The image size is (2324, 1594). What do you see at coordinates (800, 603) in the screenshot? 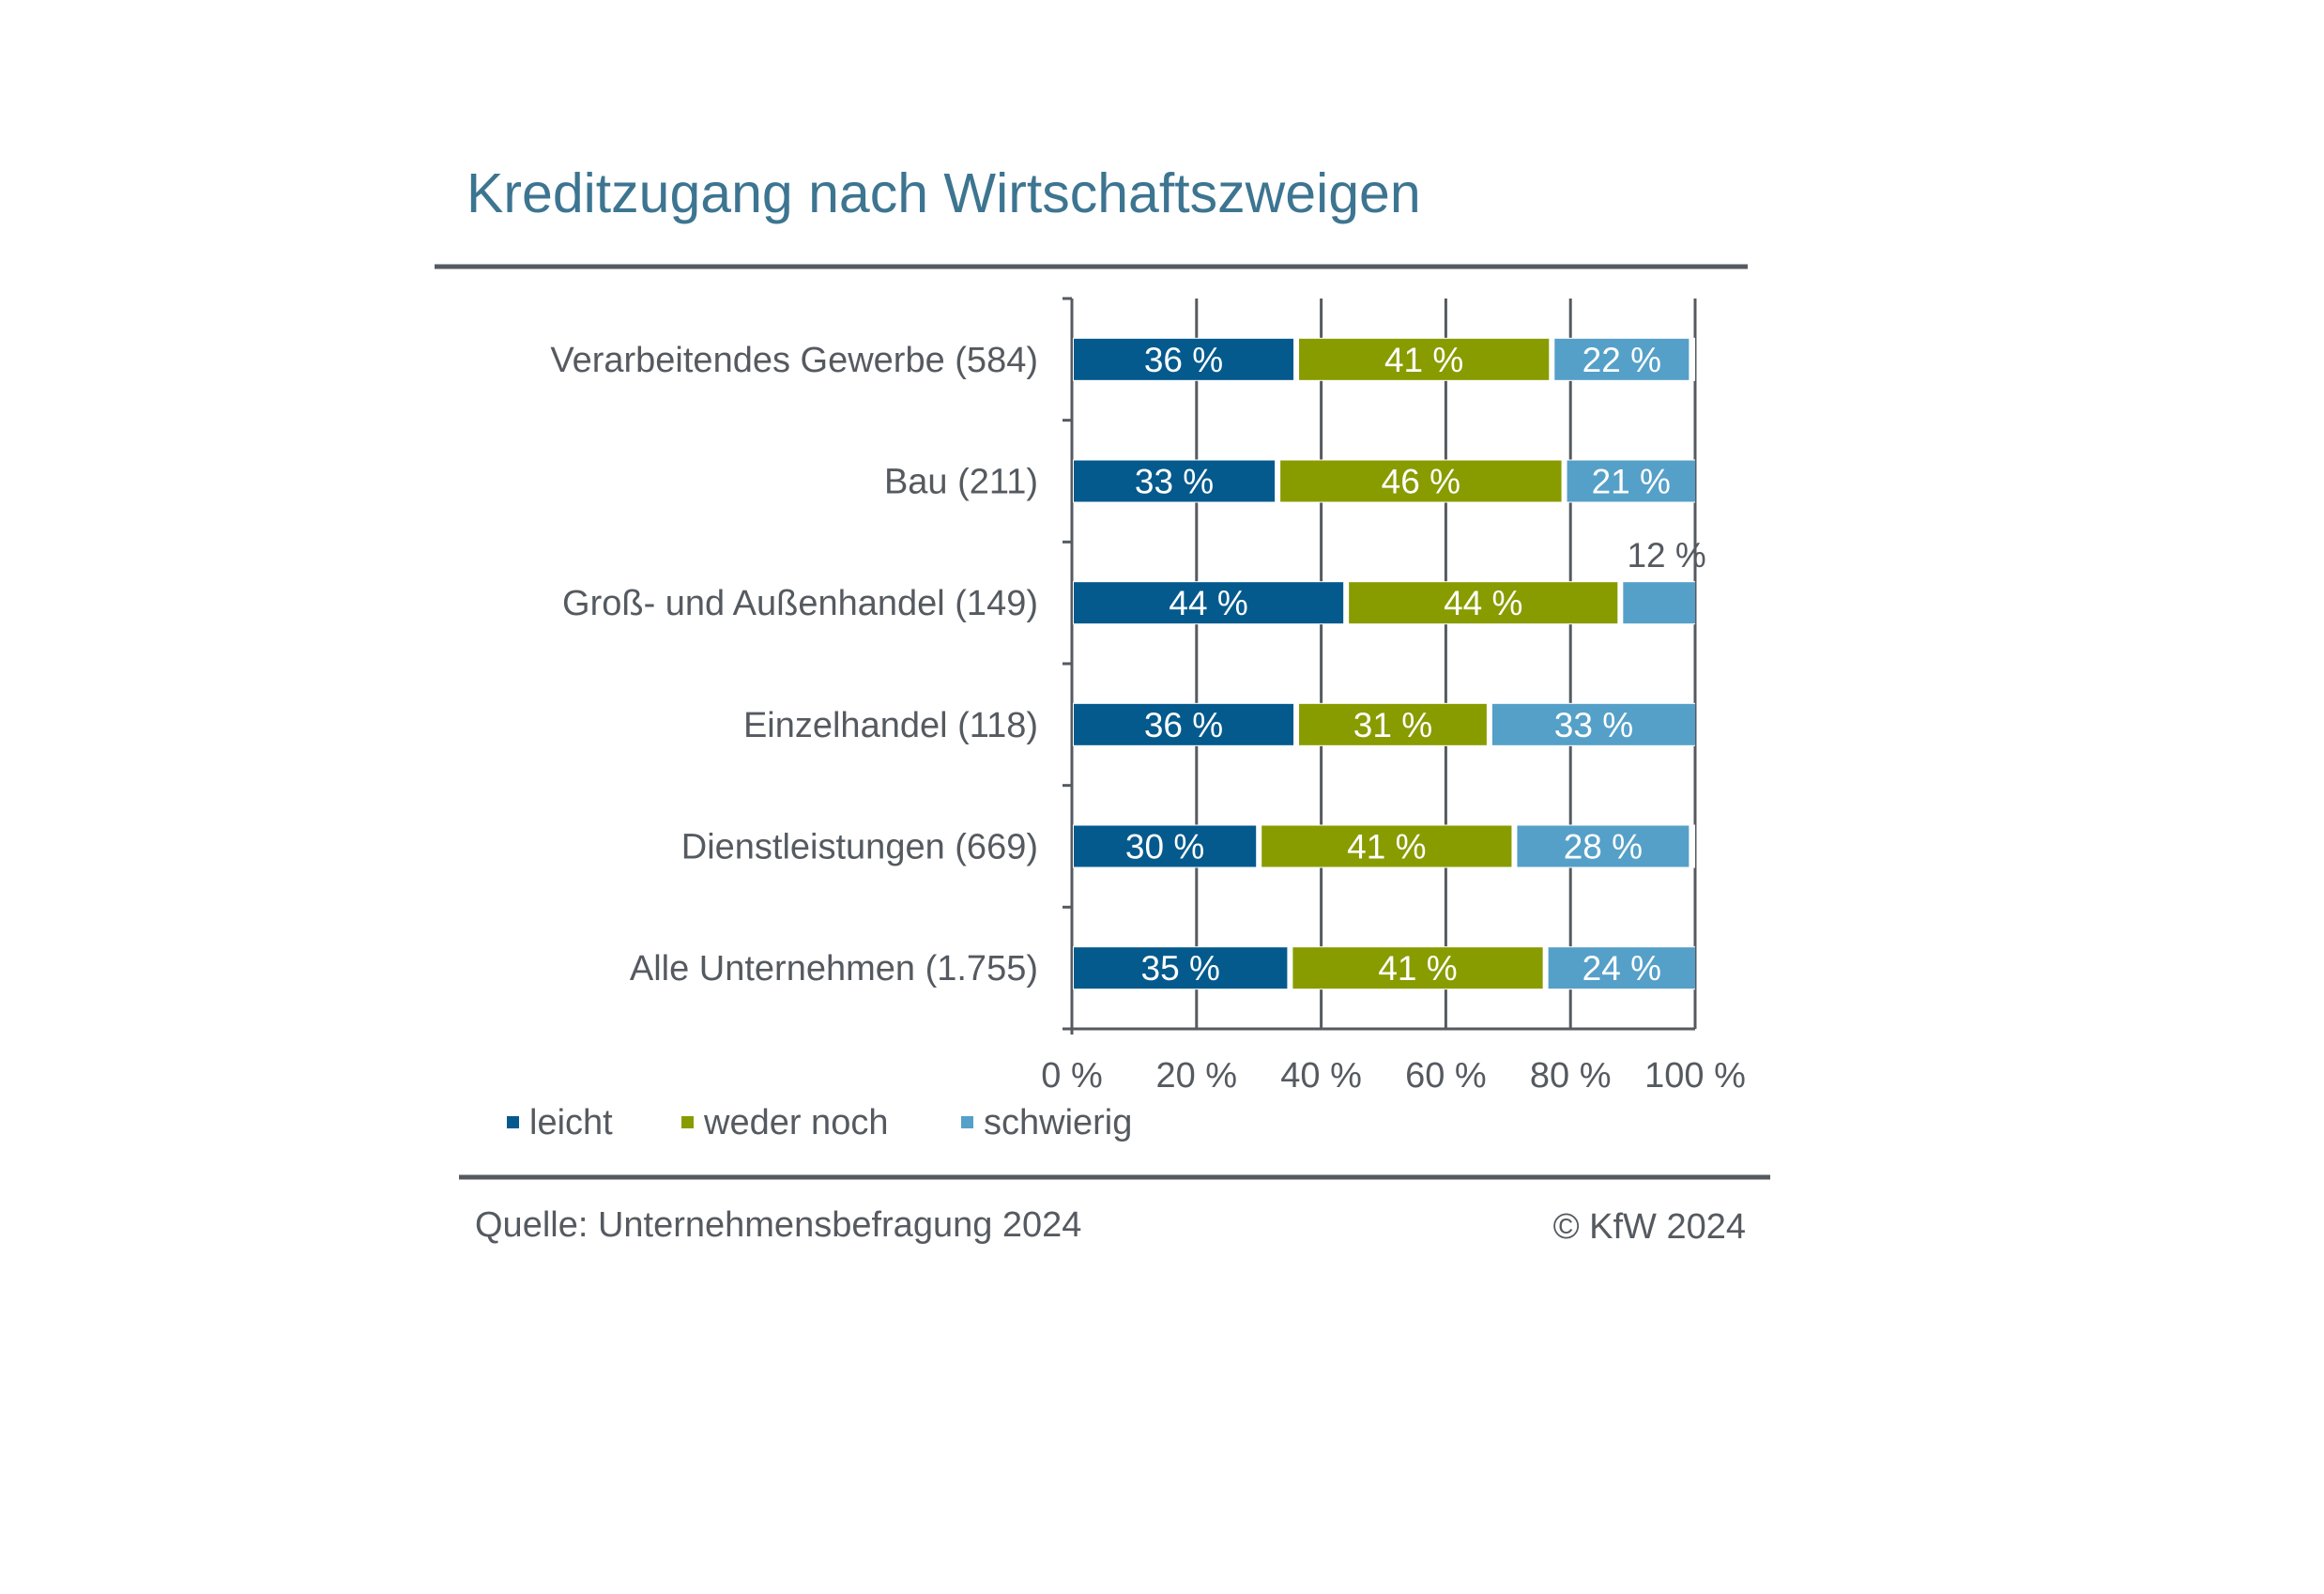
I see `category-label: Groß- und Außenhandel (149)` at bounding box center [800, 603].